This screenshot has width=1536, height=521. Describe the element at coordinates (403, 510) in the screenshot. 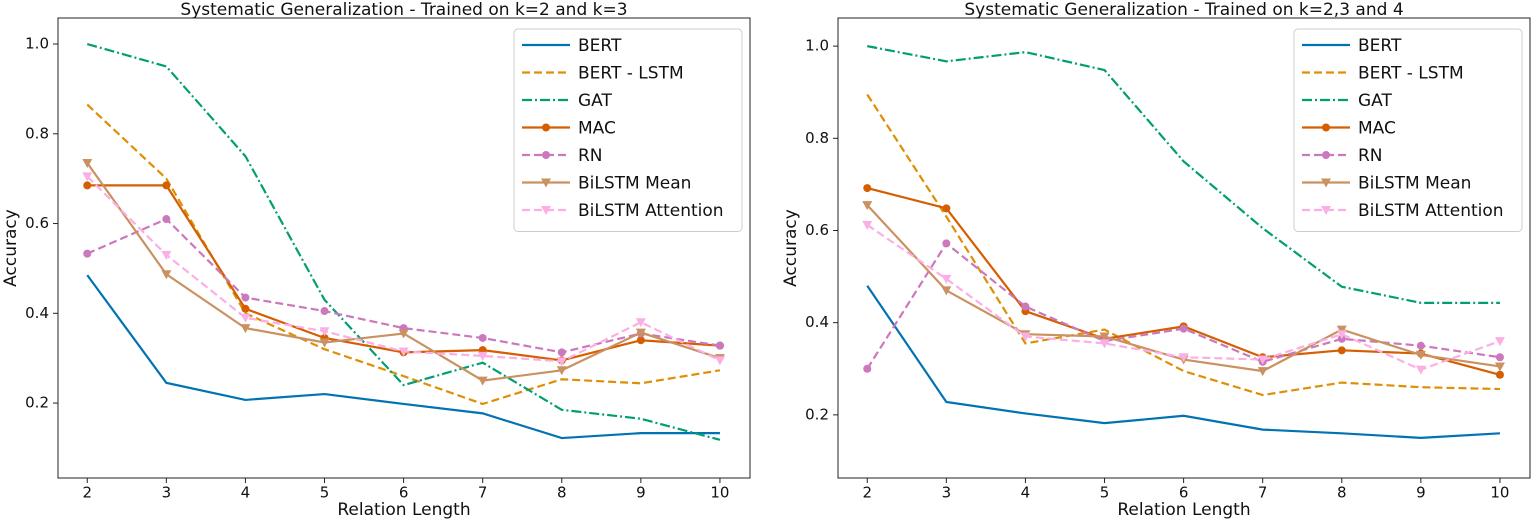

I see `x-axis-label: Relation Length` at that location.